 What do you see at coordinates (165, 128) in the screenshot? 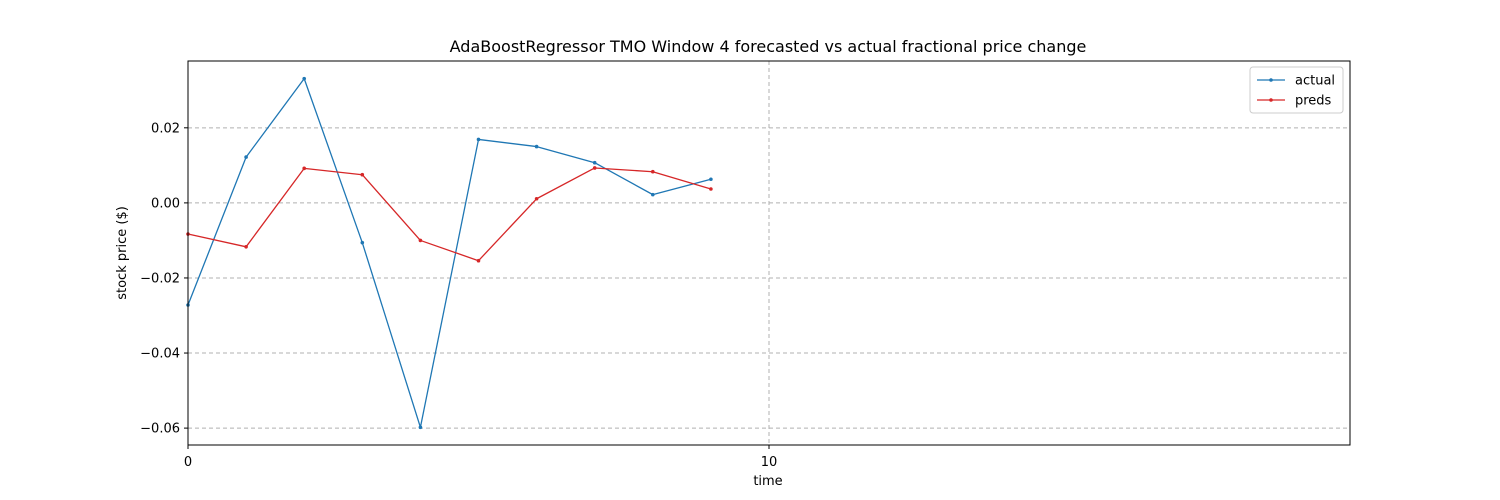
I see `y-tick-label: 0.02` at bounding box center [165, 128].